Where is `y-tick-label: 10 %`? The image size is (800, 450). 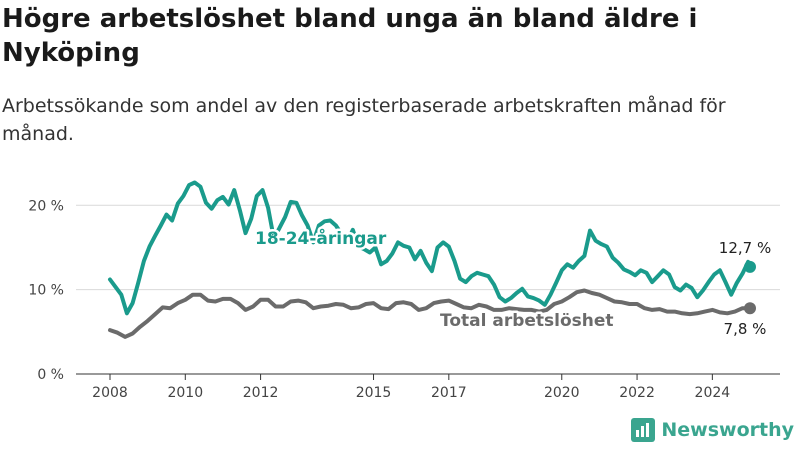
y-tick-label: 10 % is located at coordinates (46, 291).